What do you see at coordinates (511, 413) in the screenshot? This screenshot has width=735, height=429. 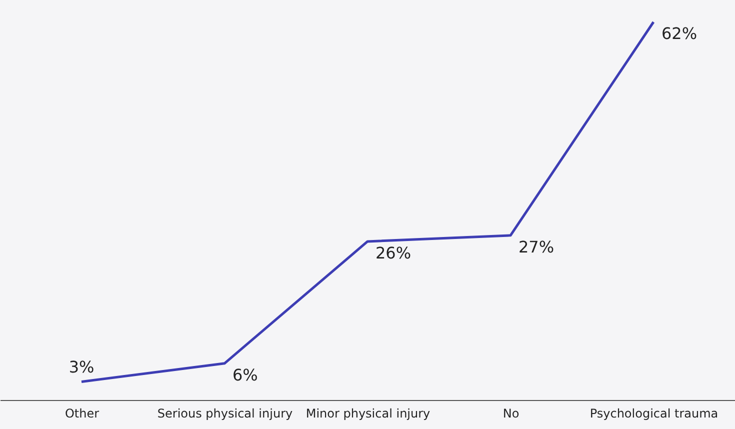 I see `x-tick-label: No` at bounding box center [511, 413].